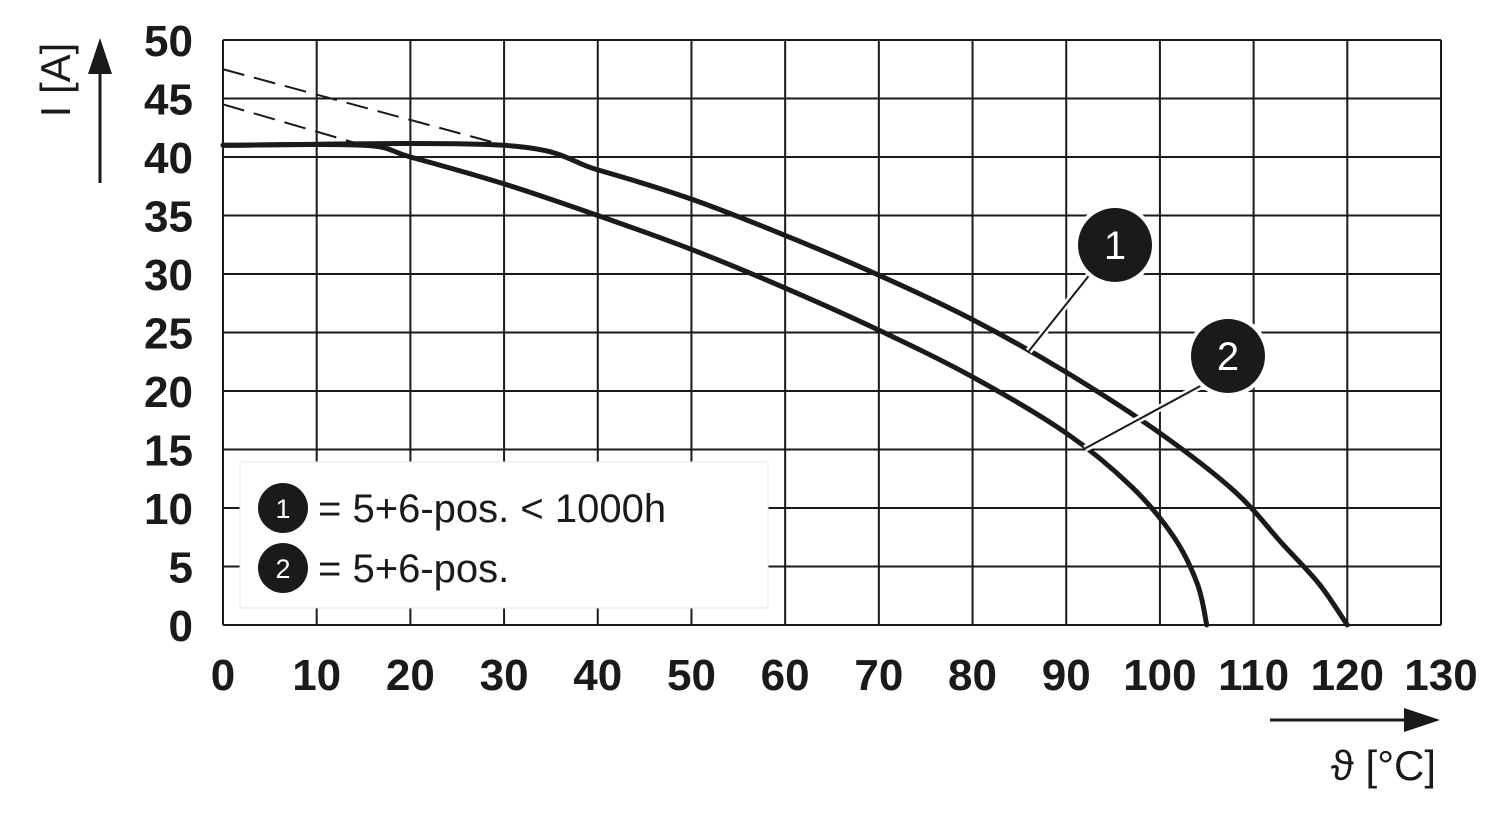  Describe the element at coordinates (1440, 675) in the screenshot. I see `x-tick-label: 130` at that location.